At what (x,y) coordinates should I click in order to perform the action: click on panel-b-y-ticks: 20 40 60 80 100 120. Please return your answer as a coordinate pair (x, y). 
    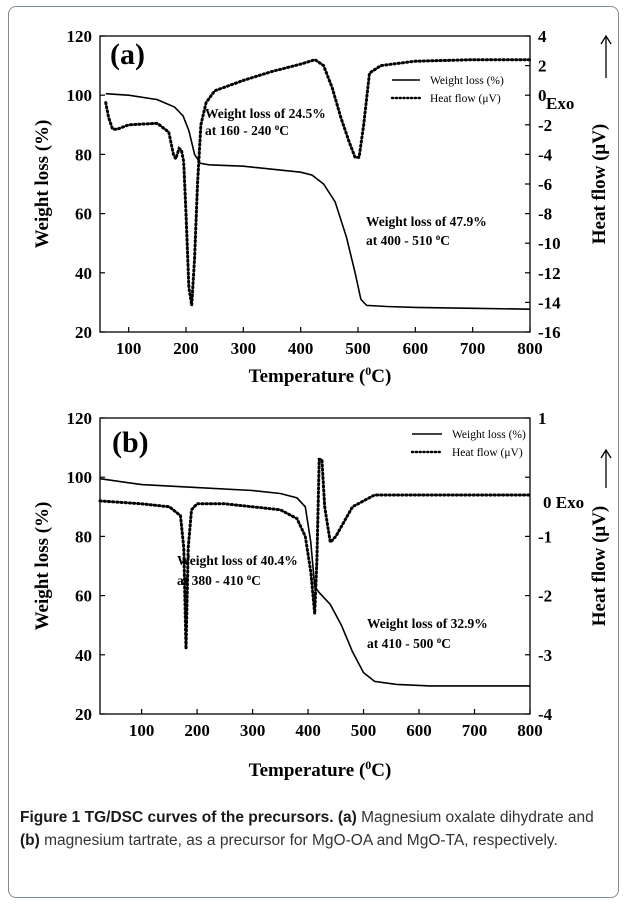
    Looking at the image, I should click on (86, 566).